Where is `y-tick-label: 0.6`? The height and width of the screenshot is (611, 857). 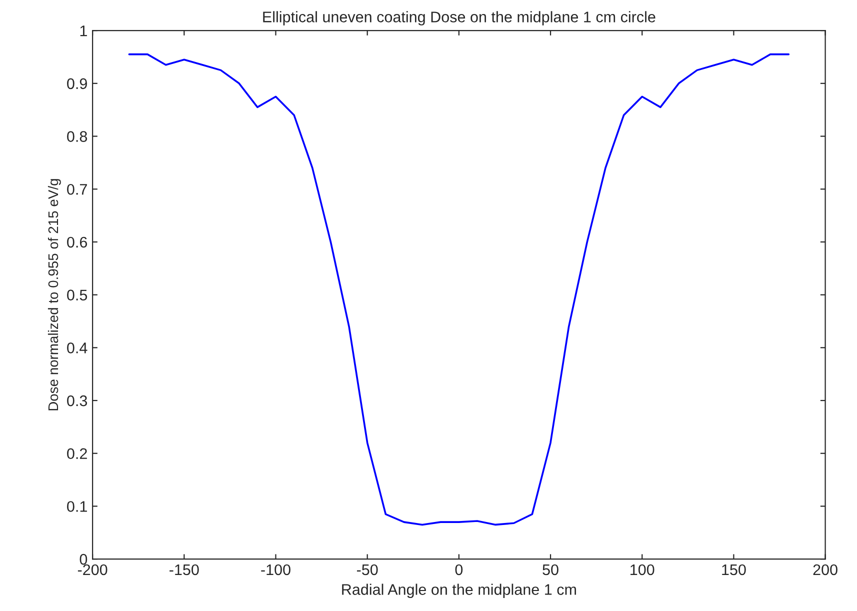 y-tick-label: 0.6 is located at coordinates (77, 242).